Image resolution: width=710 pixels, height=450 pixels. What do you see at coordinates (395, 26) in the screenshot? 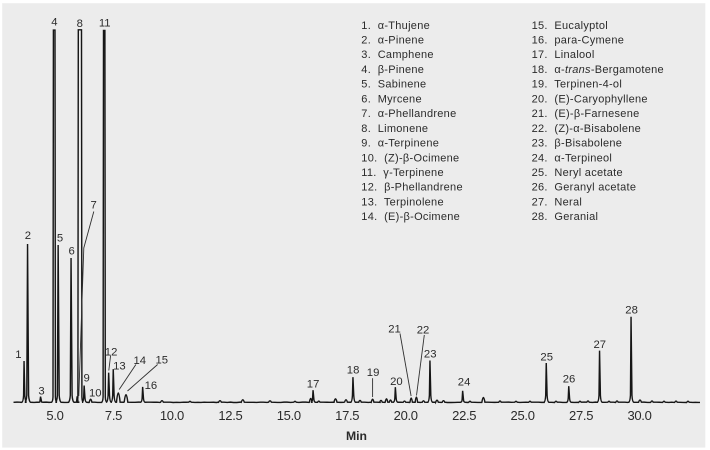
I see `svg-text: 1. α-Thujene` at bounding box center [395, 26].